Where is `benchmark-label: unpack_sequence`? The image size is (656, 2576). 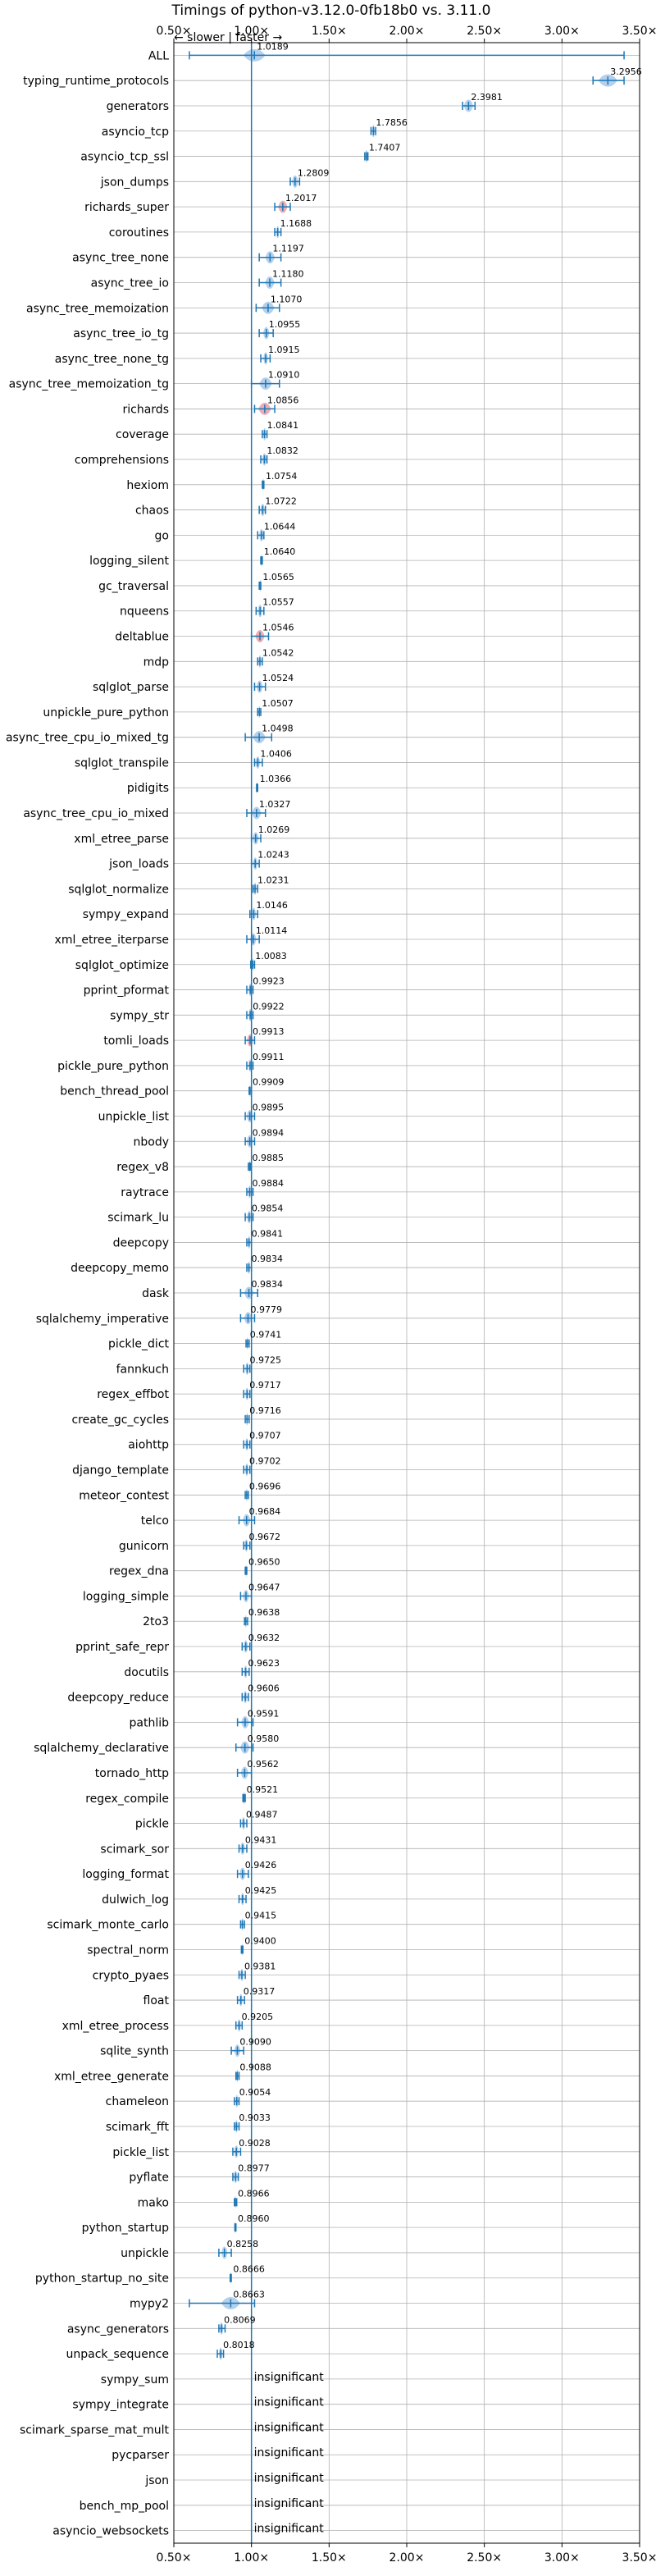 benchmark-label: unpack_sequence is located at coordinates (117, 2354).